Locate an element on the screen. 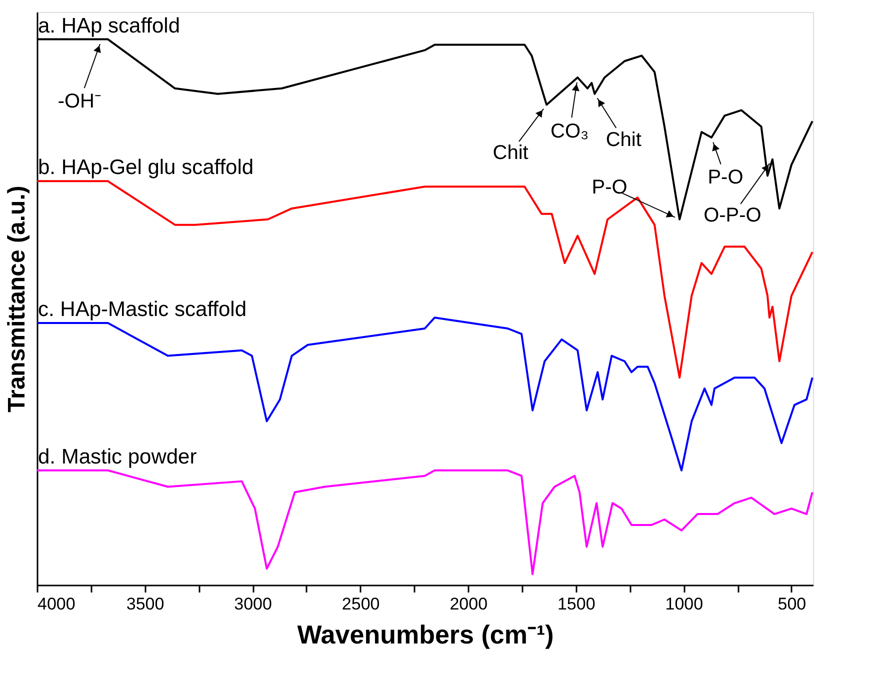 This screenshot has height=691, width=871. x-tick-label: 2500 is located at coordinates (361, 604).